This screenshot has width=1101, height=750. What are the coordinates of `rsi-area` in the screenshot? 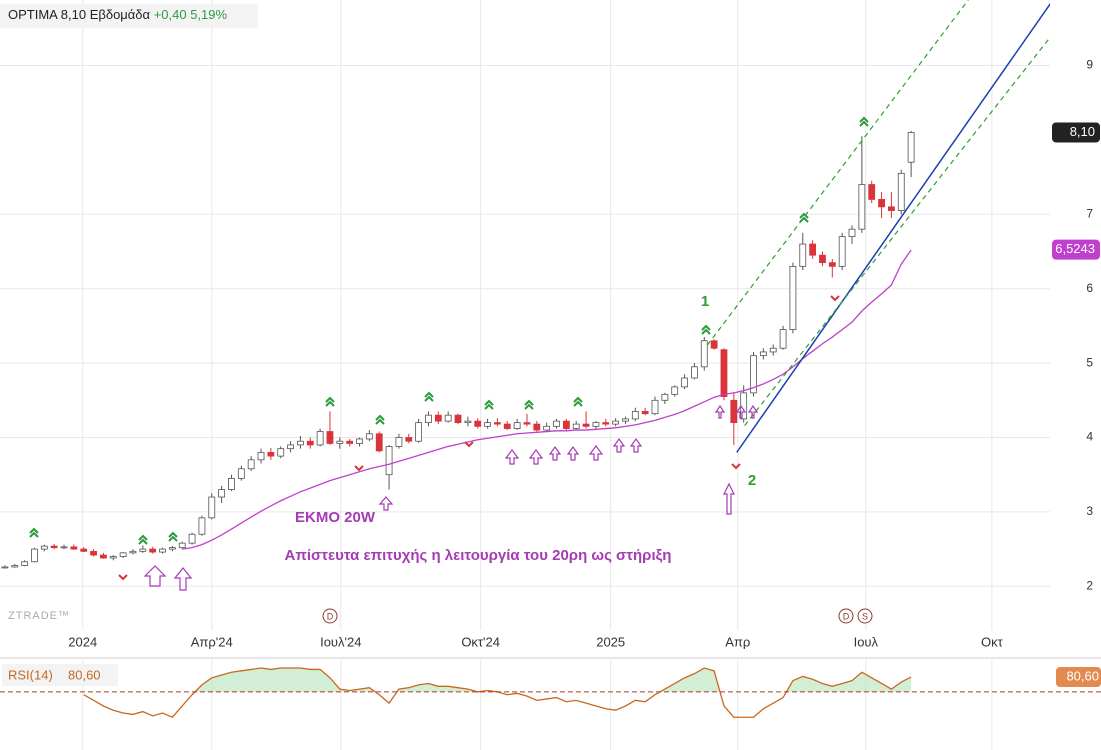 It's located at (553, 680).